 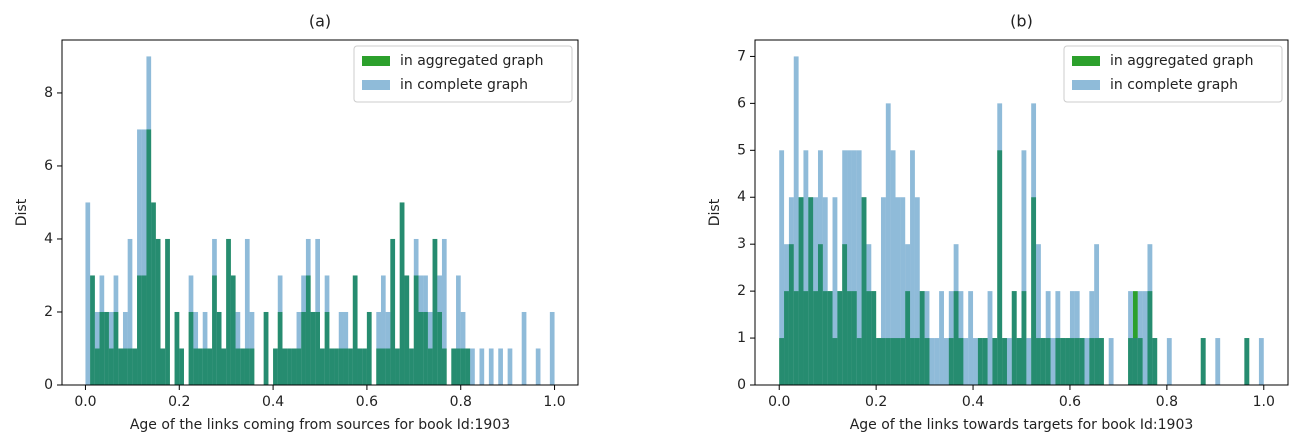 I want to click on y-tick-label: 0, so click(x=741, y=385).